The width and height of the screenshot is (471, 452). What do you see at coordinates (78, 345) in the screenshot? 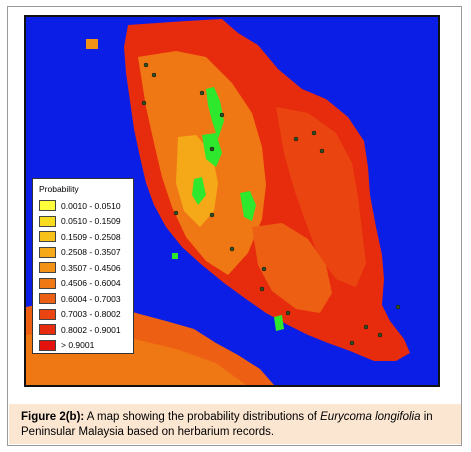
I see `legend-label: > 0.9001` at bounding box center [78, 345].